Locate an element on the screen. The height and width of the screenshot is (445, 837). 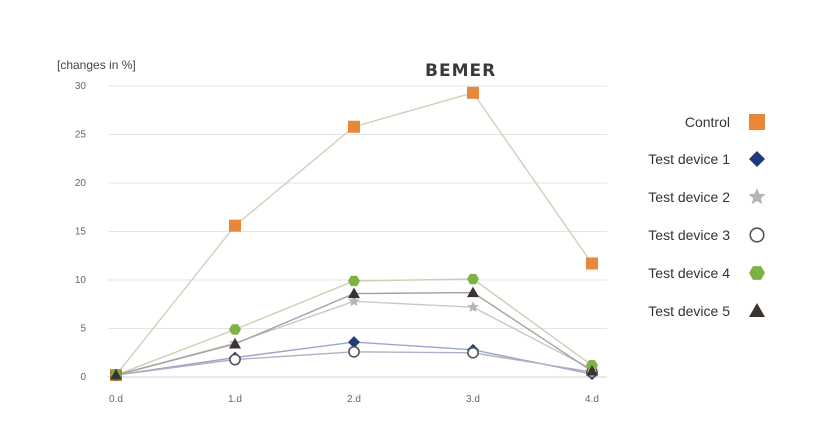
x-tick-label: 1.d is located at coordinates (235, 399).